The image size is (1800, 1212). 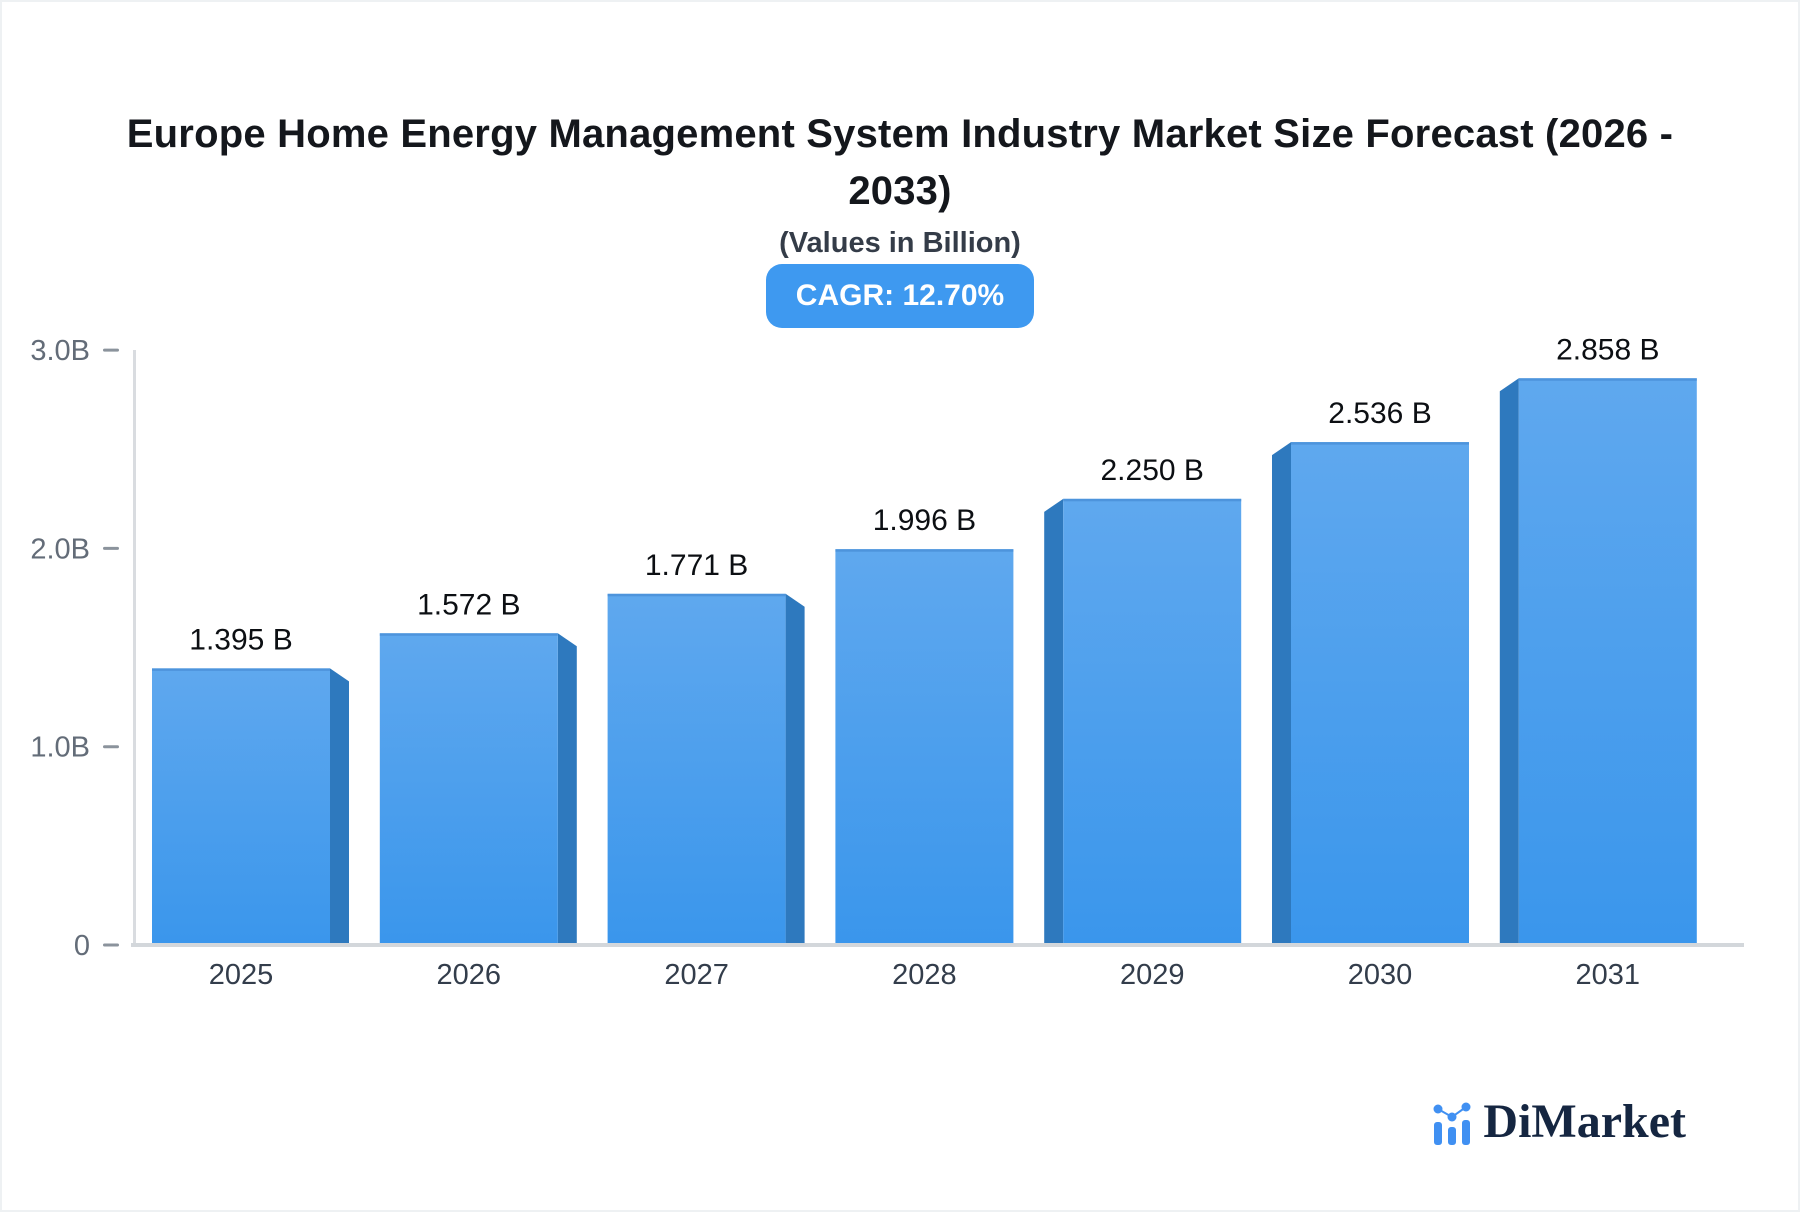 I want to click on bar-value-label: 1.771 B, so click(x=696, y=565).